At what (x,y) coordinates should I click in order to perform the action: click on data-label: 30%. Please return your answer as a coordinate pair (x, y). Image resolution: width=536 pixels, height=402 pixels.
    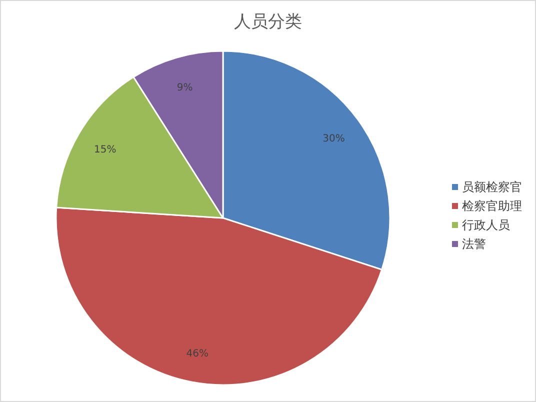
    Looking at the image, I should click on (333, 139).